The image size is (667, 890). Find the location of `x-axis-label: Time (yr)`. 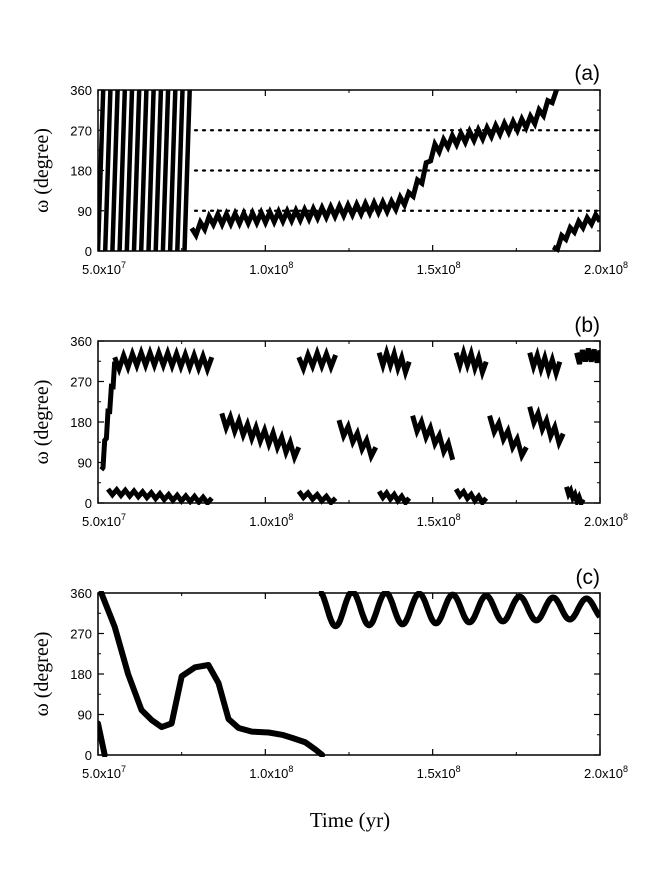

x-axis-label: Time (yr) is located at coordinates (350, 820).